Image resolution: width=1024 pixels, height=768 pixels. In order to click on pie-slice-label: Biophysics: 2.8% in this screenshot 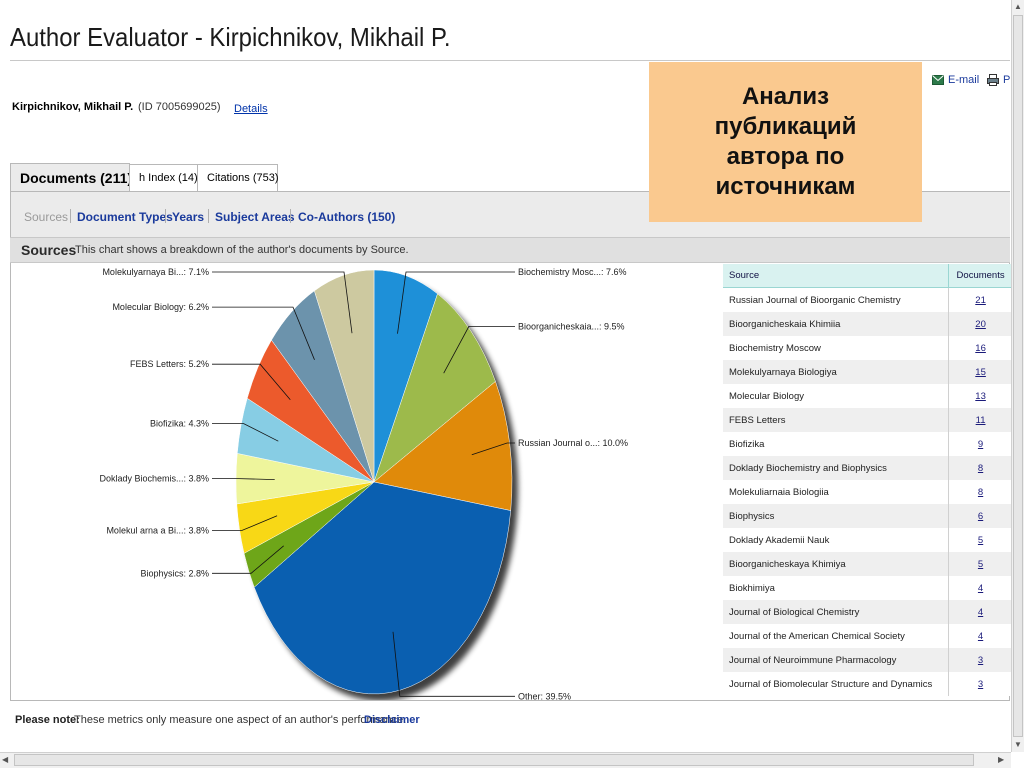, I will do `click(174, 573)`.